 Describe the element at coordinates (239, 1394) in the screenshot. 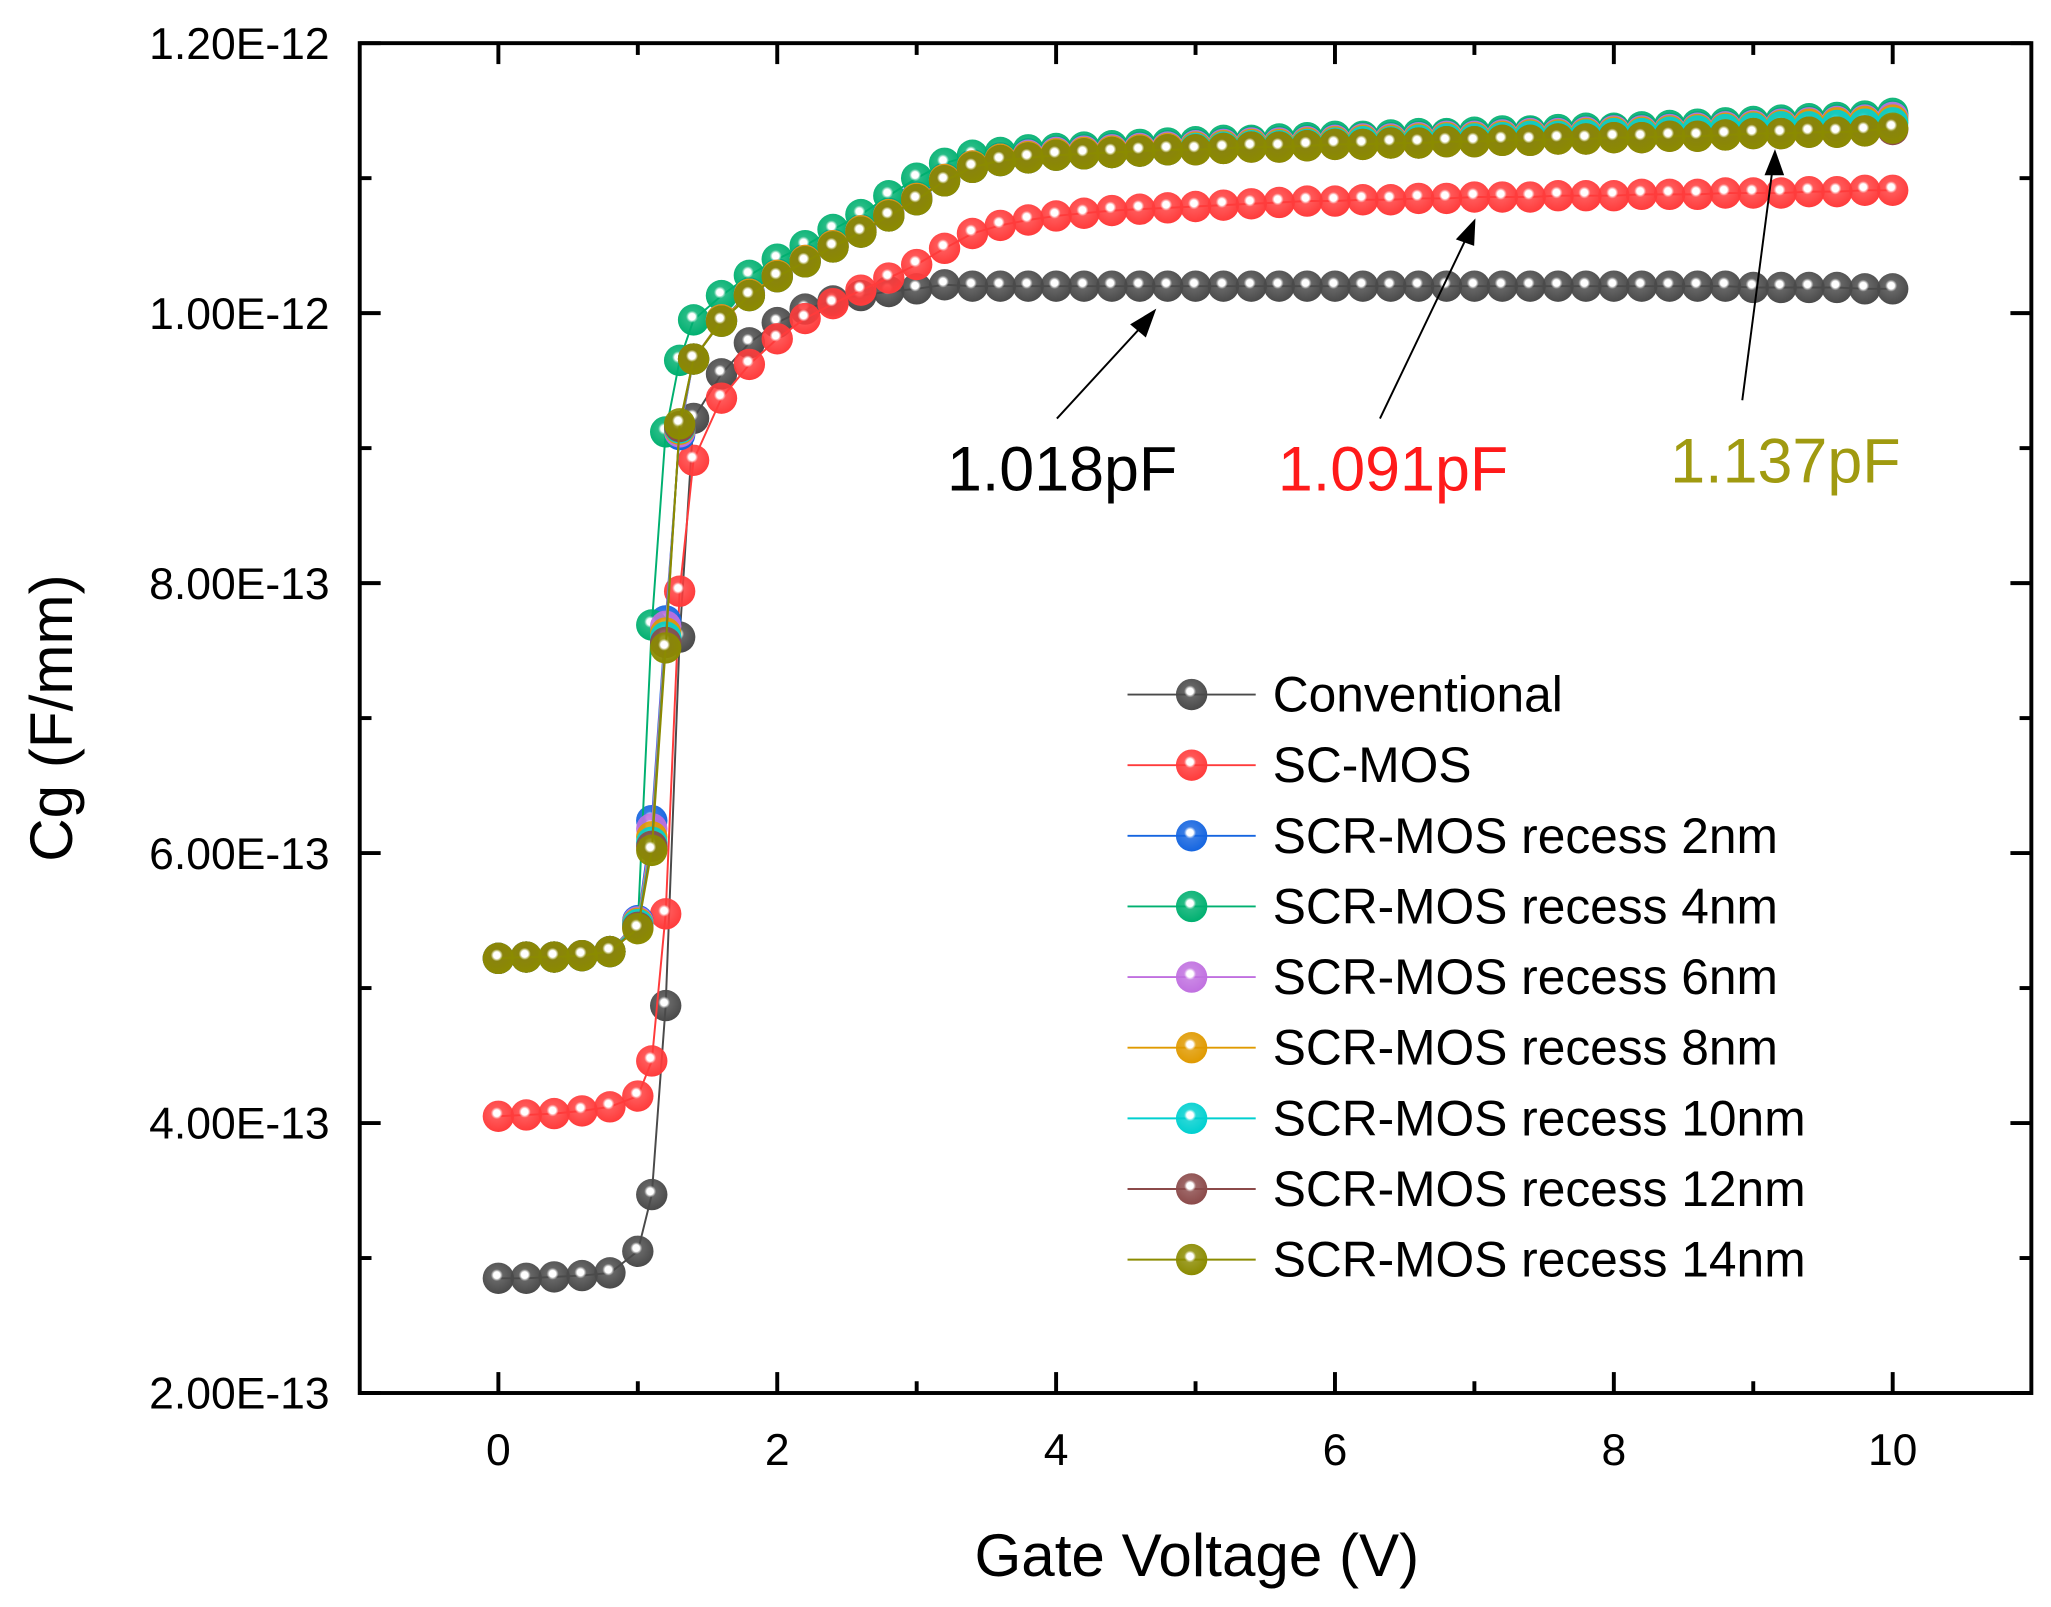

I see `y-tick-label: 2.00E-13` at that location.